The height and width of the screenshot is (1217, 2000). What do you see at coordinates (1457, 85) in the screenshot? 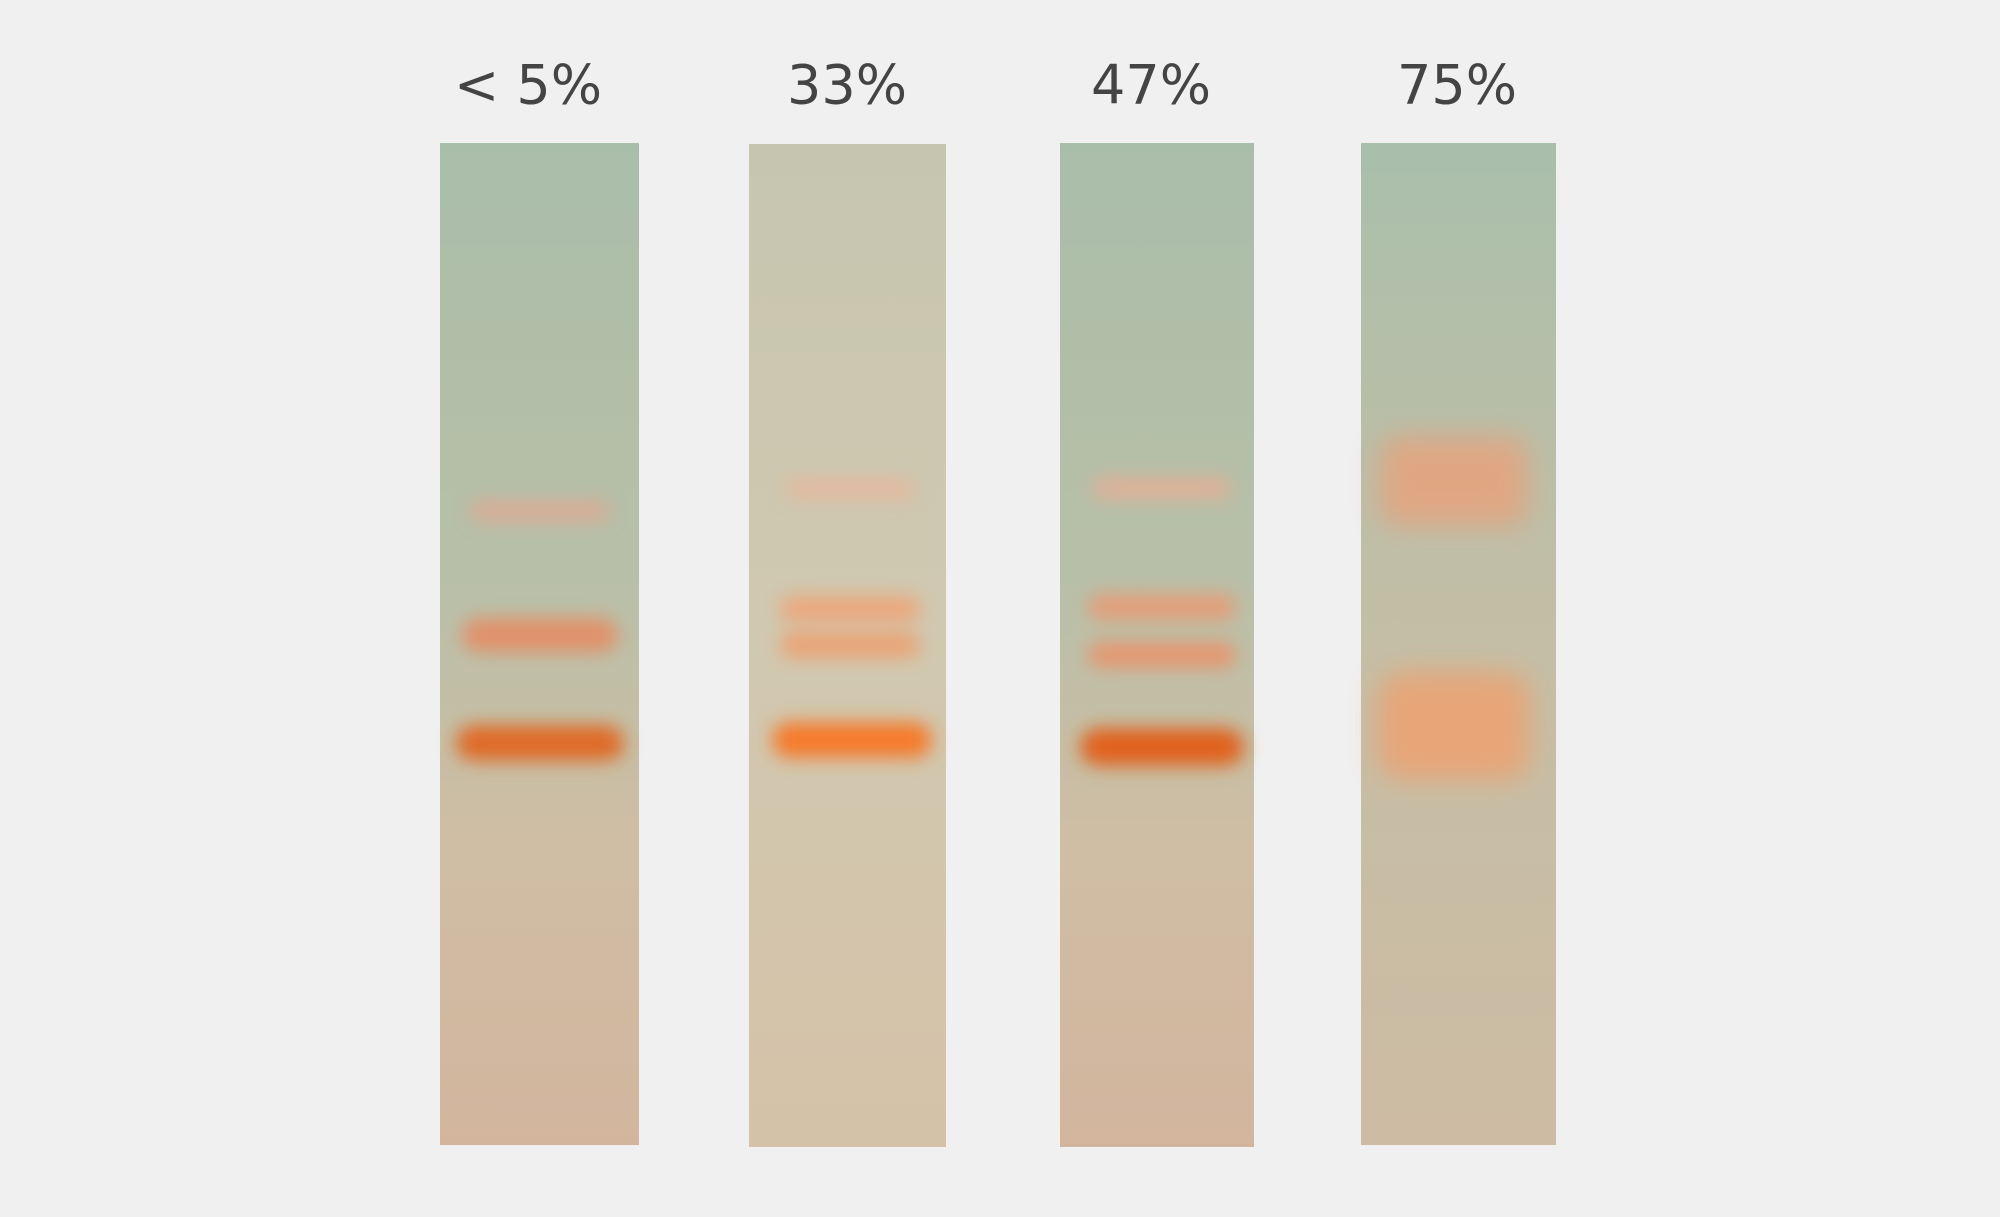
I see `strip-label: 75%` at bounding box center [1457, 85].